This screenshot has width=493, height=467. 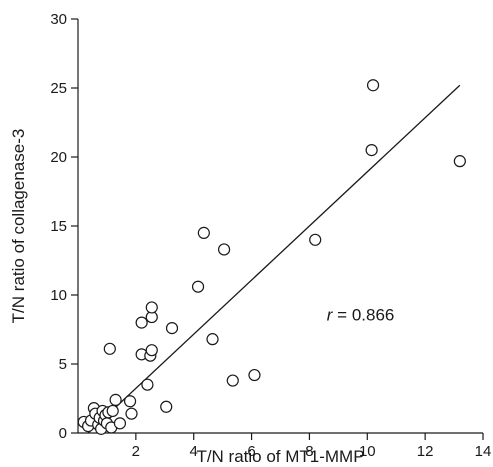 What do you see at coordinates (309, 451) in the screenshot?
I see `x-tick-label: 8` at bounding box center [309, 451].